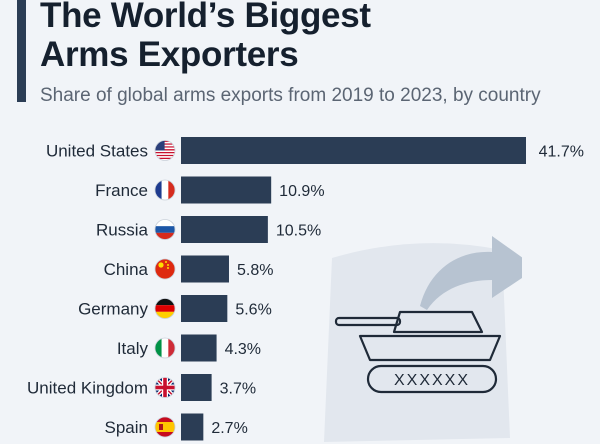  I want to click on russia-flag-icon, so click(165, 229).